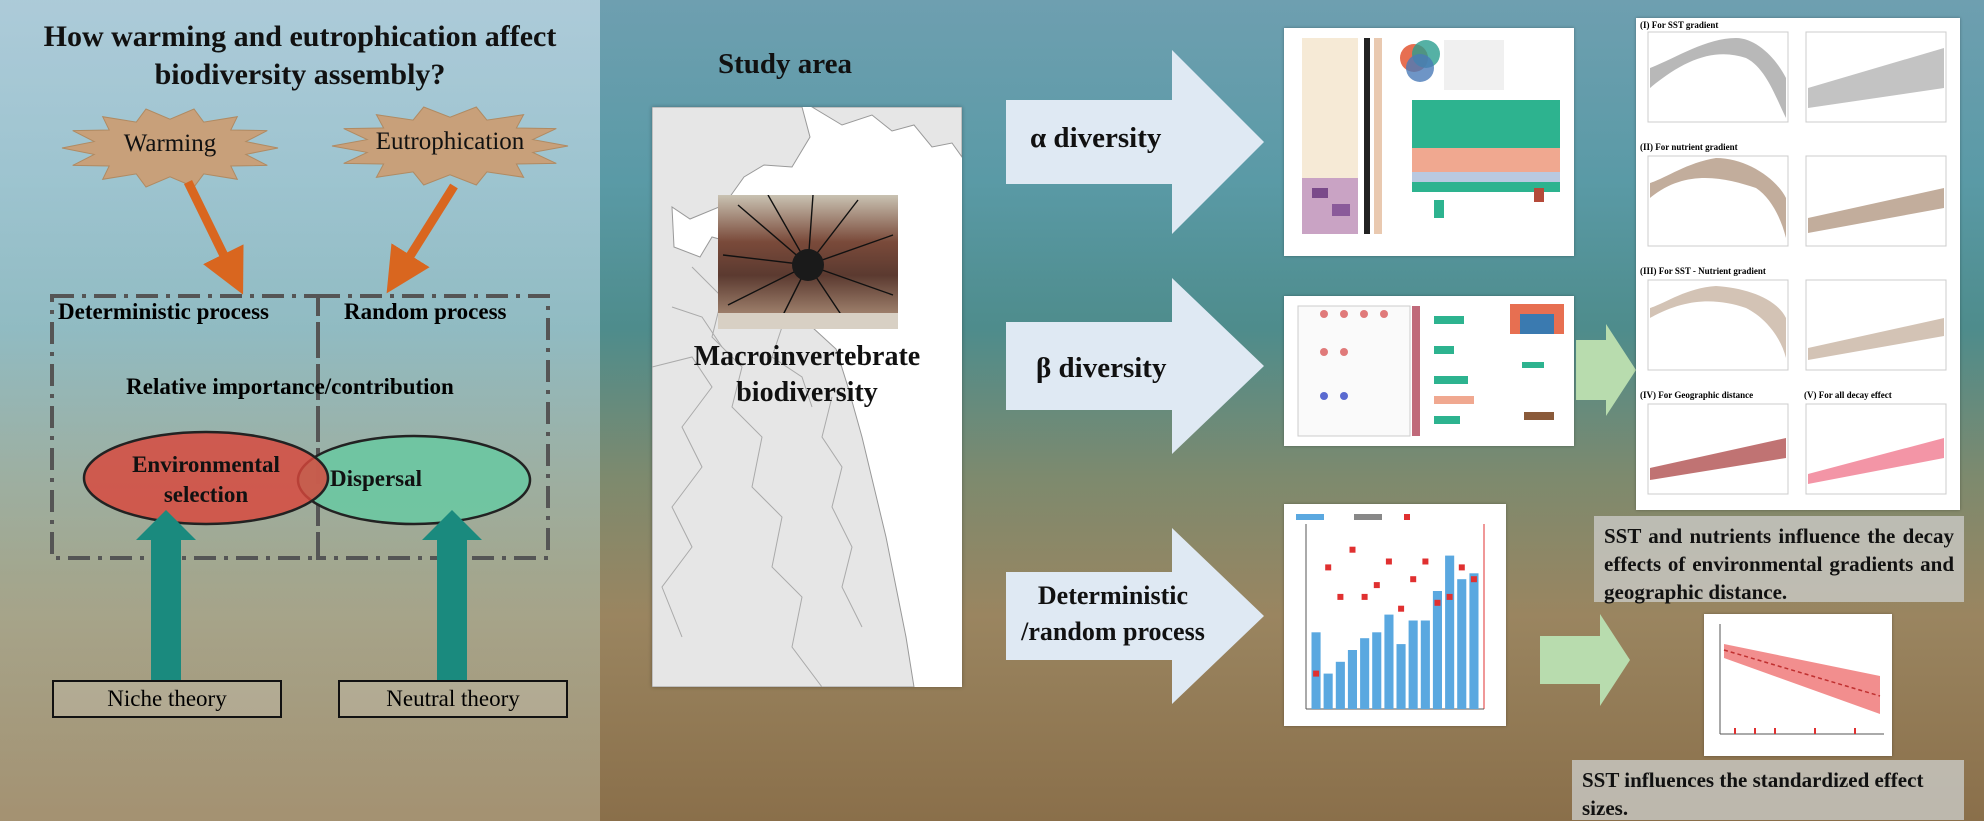 The height and width of the screenshot is (821, 1984). Describe the element at coordinates (1101, 368) in the screenshot. I see `beta-label: β diversity` at that location.